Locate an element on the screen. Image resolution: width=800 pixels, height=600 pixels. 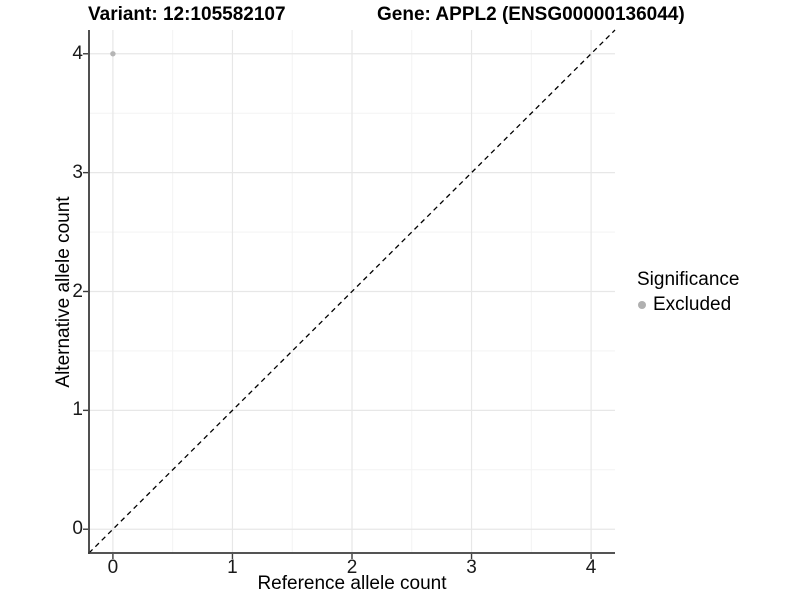
legend-item-excluded: Excluded is located at coordinates (688, 305).